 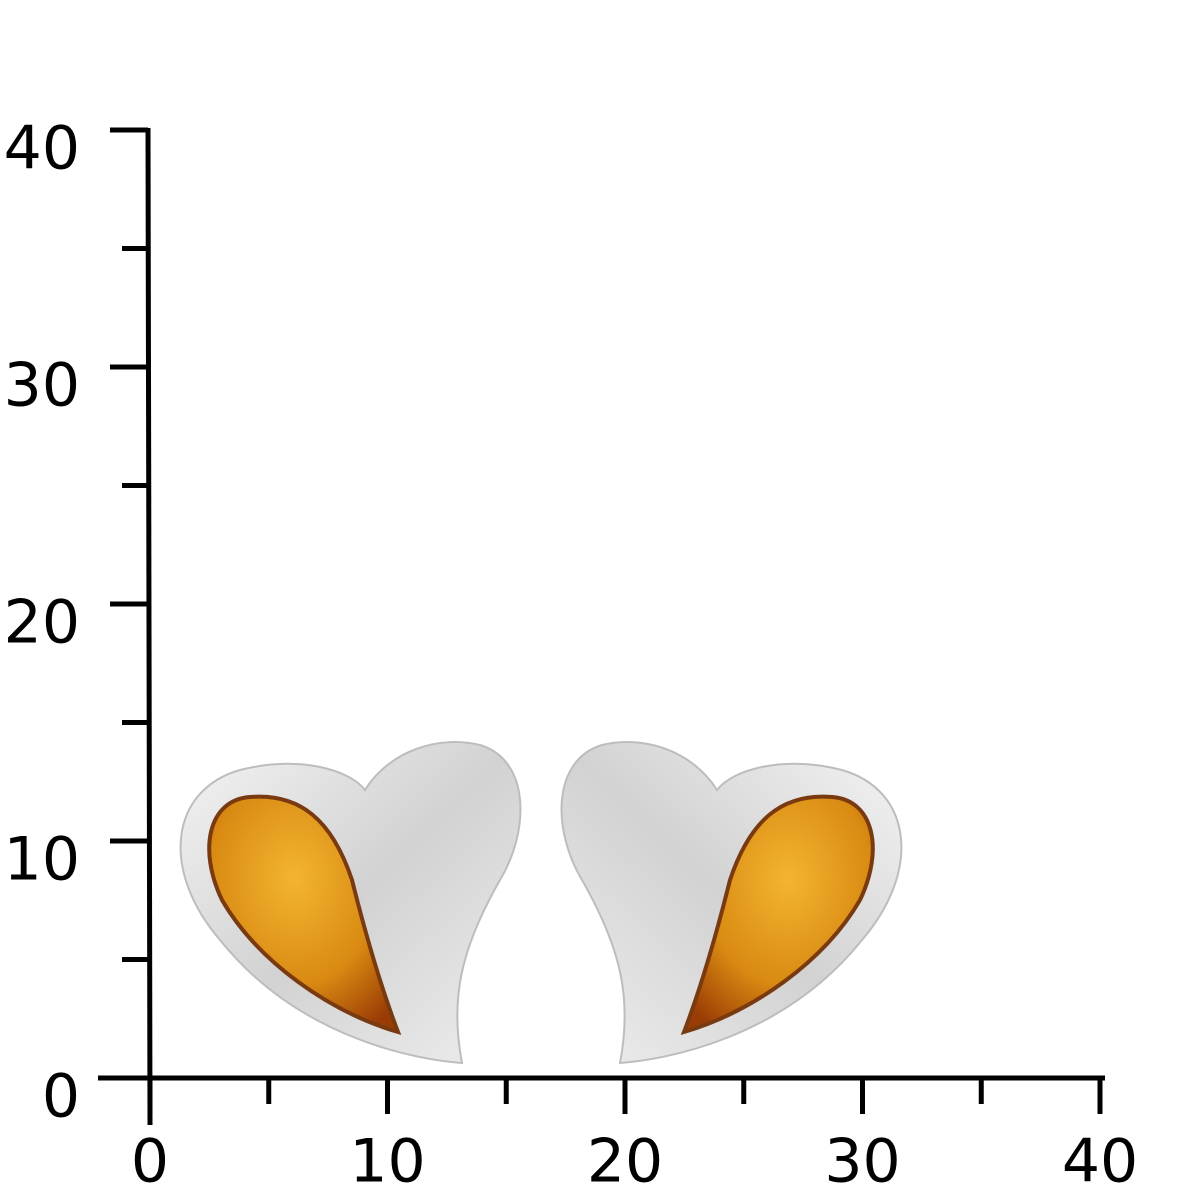 I want to click on y-tick-label: 40, so click(x=42, y=149).